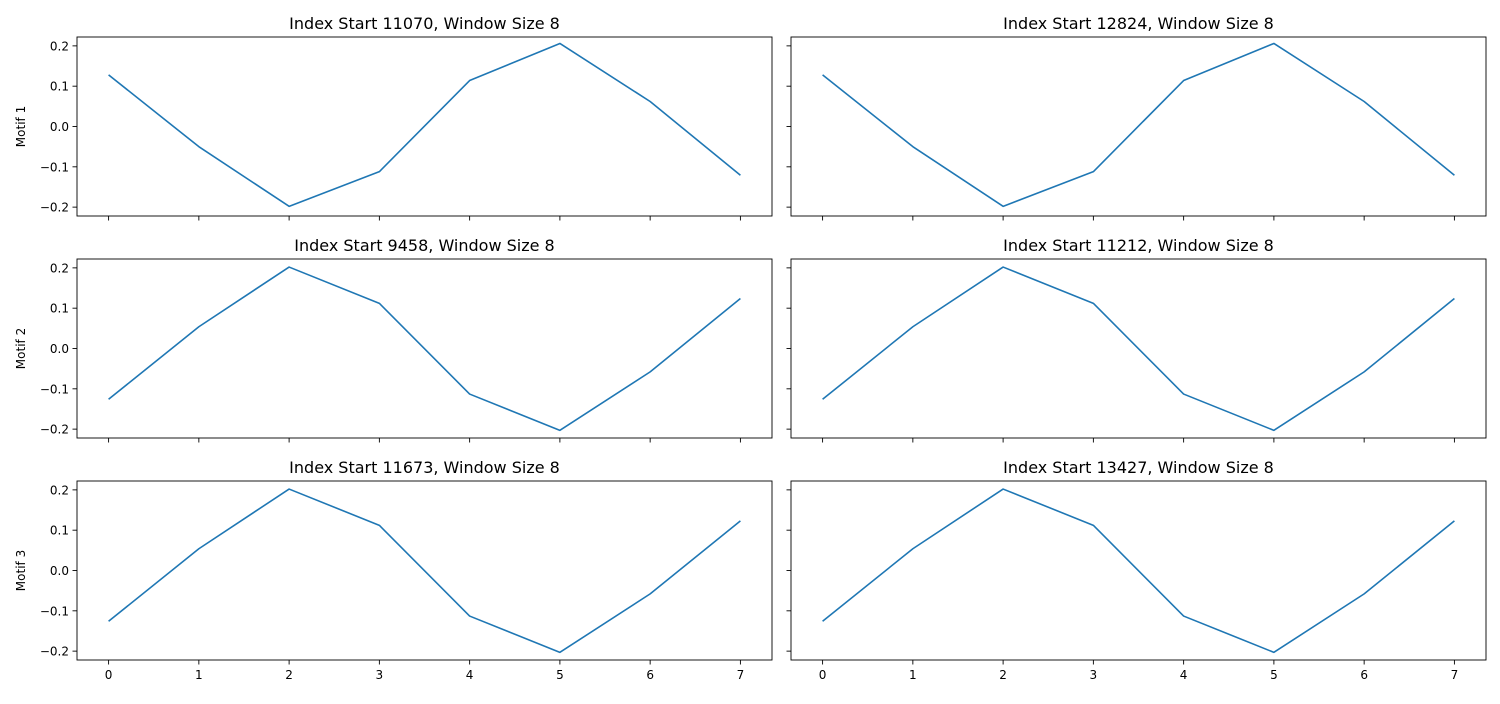  Describe the element at coordinates (21, 348) in the screenshot. I see `y-axis-label: Motif 2` at that location.